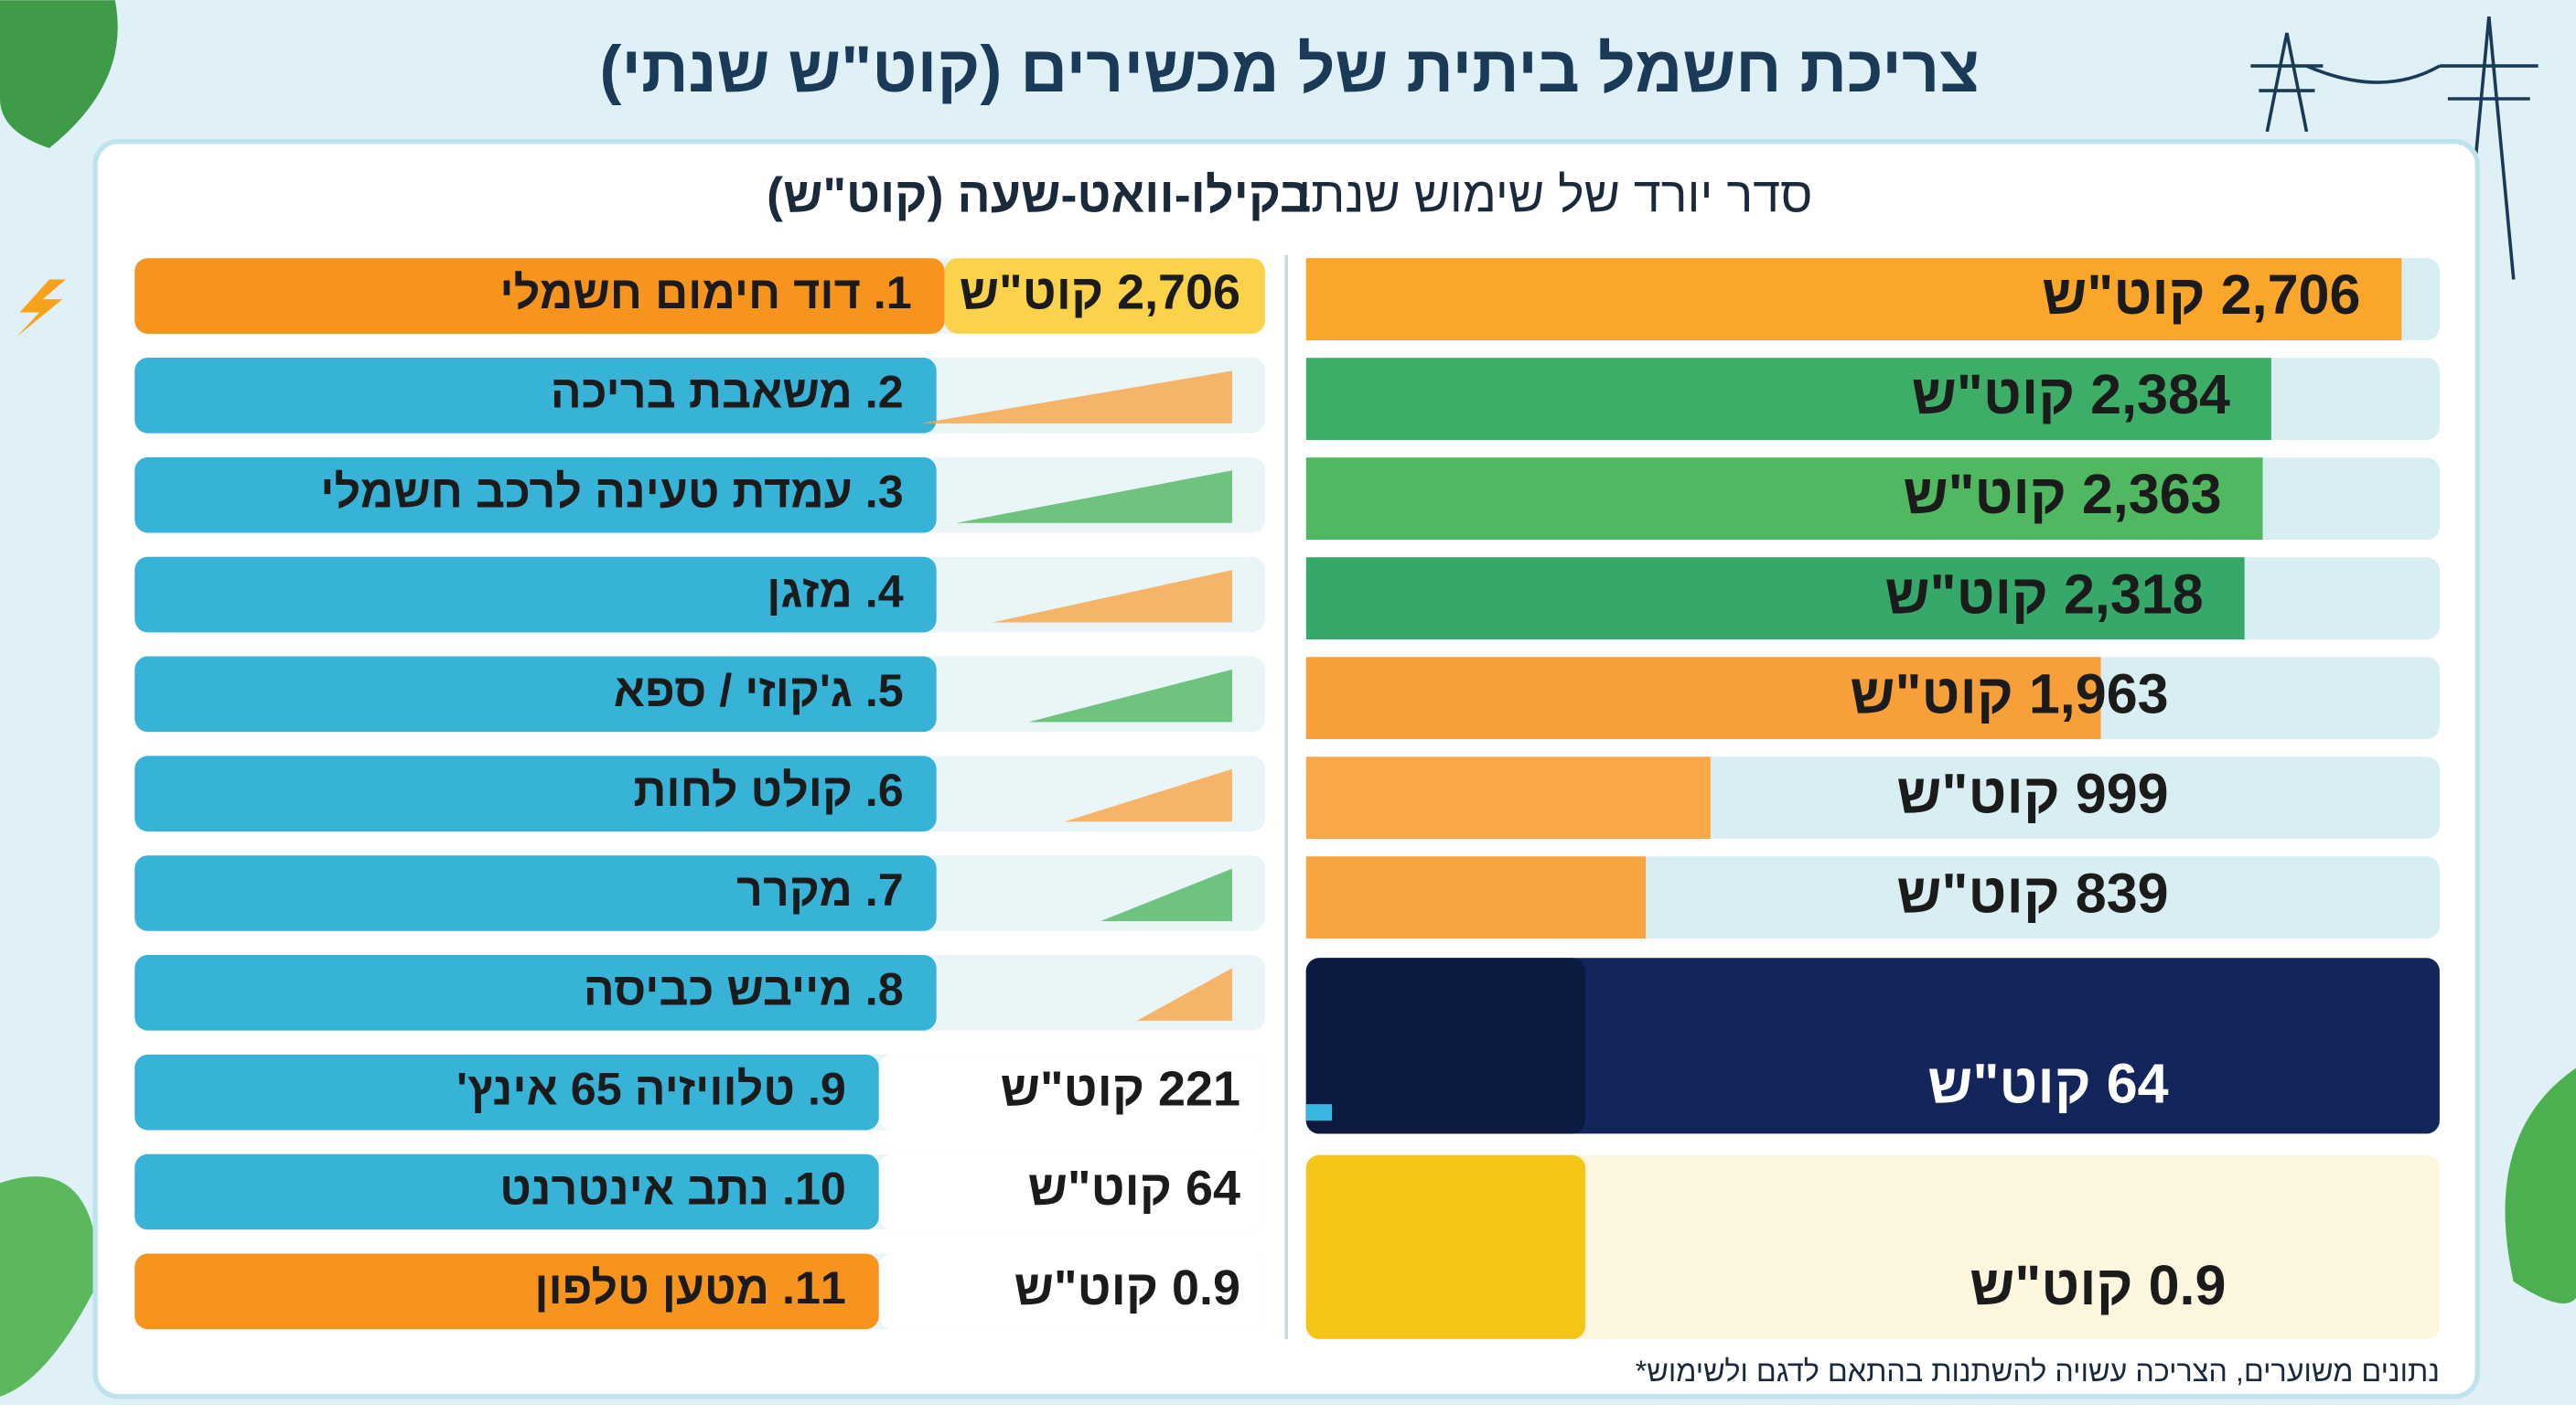 This screenshot has height=1405, width=2576. Describe the element at coordinates (835, 590) in the screenshot. I see `item-label: 4. מזגן` at that location.